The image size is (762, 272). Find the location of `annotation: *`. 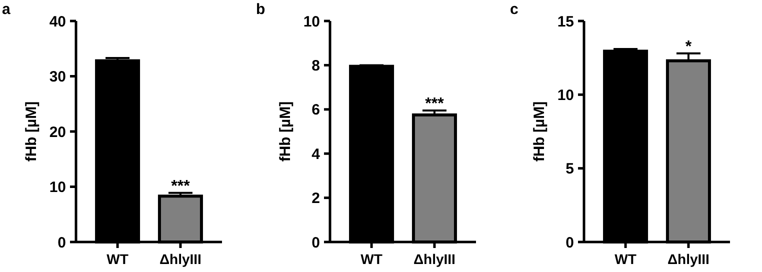

annotation: * is located at coordinates (688, 47).